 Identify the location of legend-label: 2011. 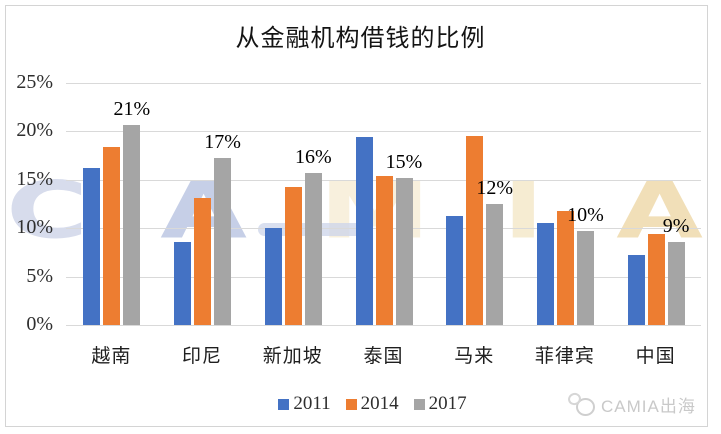
(312, 403).